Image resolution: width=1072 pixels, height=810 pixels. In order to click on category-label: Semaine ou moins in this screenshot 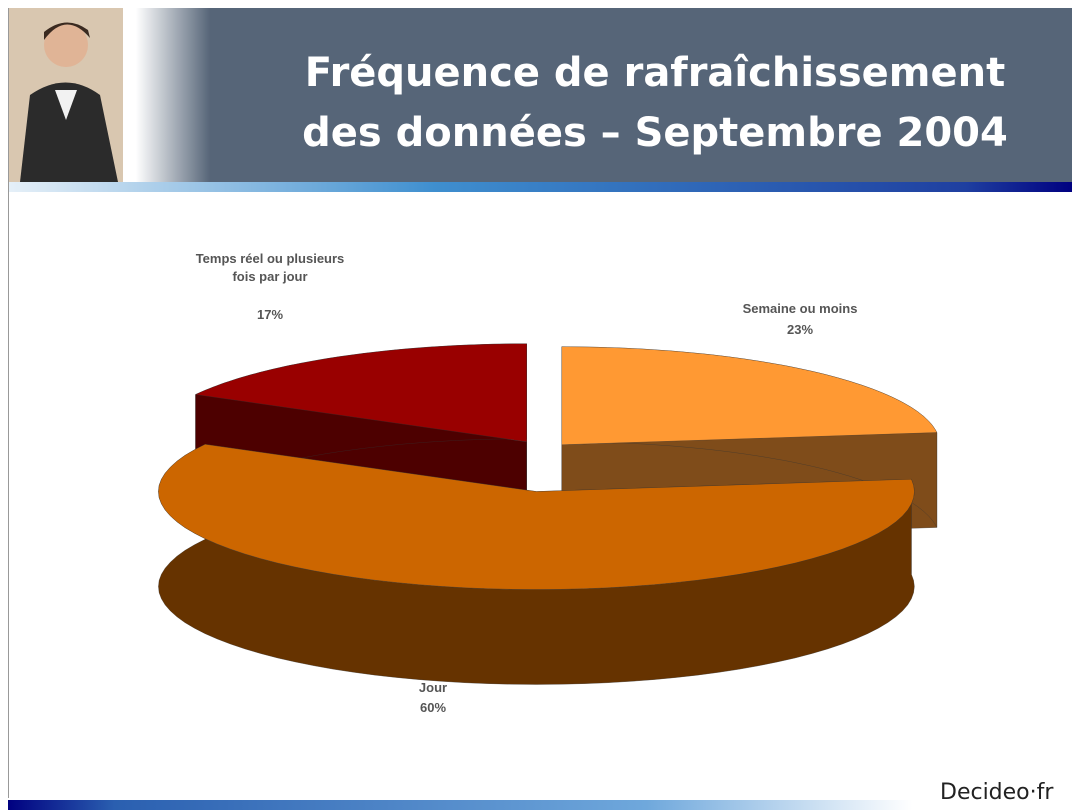, I will do `click(800, 308)`.